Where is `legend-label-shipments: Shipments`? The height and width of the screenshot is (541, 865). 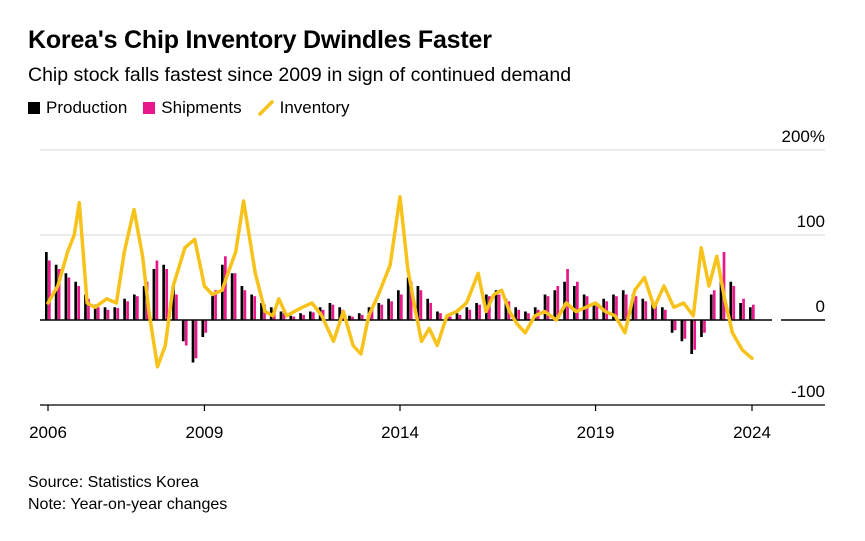
legend-label-shipments: Shipments is located at coordinates (201, 107).